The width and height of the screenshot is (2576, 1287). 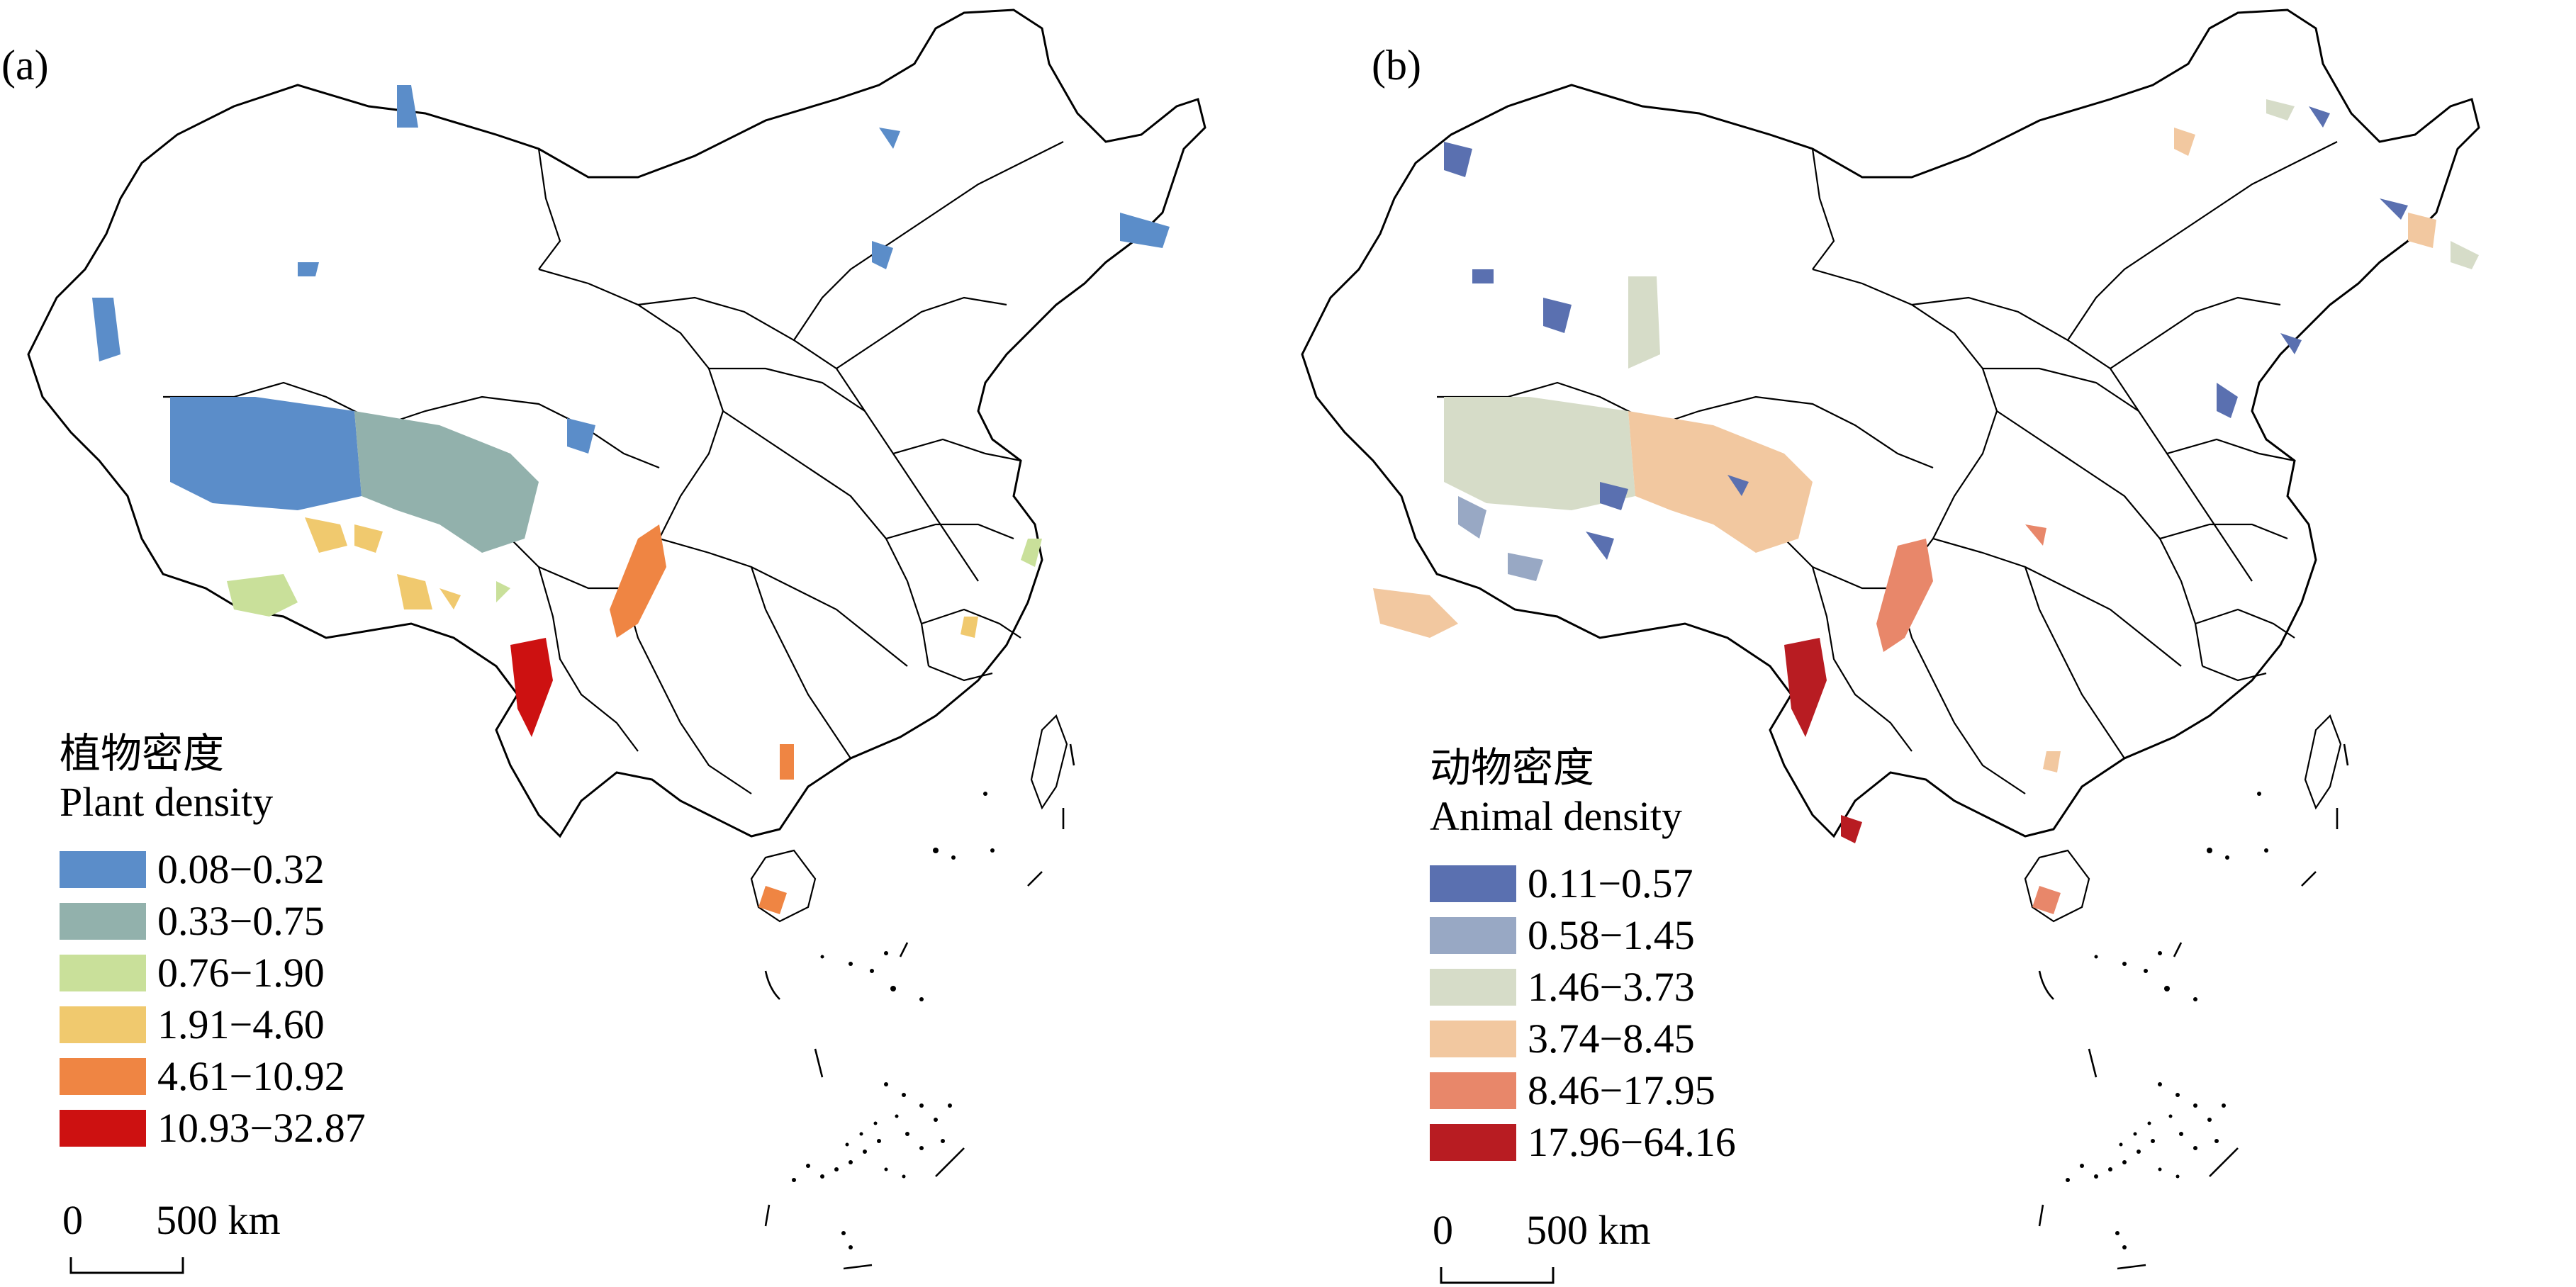 I want to click on legend-label: 0.33−0.75, so click(x=241, y=921).